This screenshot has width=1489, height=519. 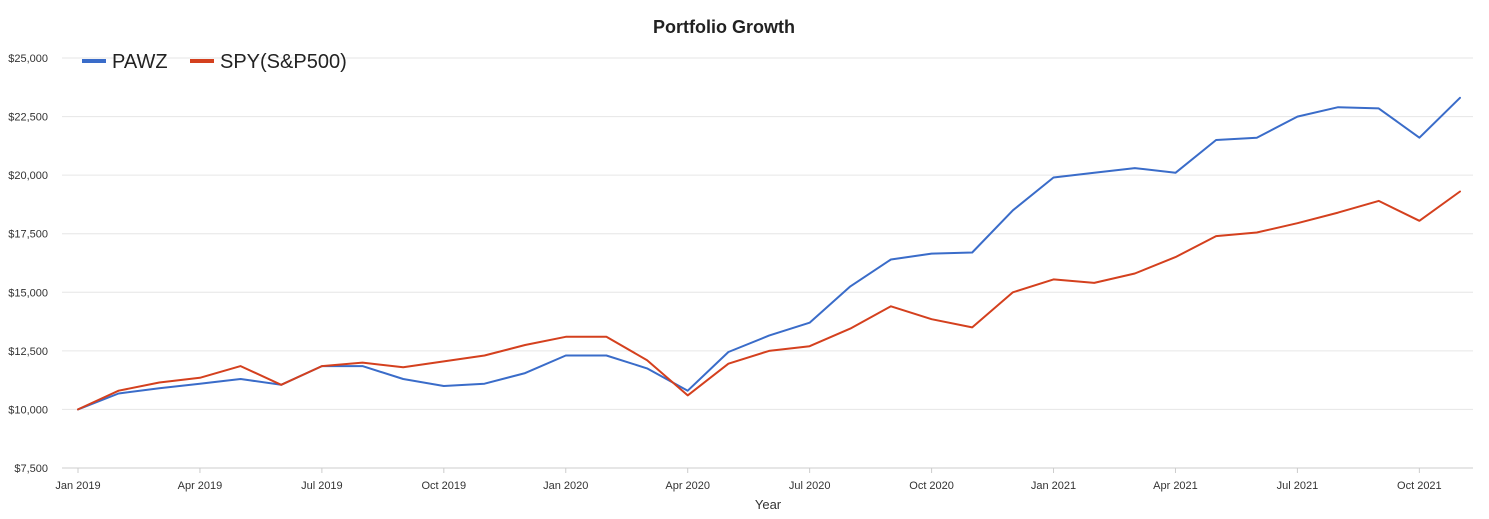 I want to click on x-tick-label: Jul 2019, so click(x=322, y=486).